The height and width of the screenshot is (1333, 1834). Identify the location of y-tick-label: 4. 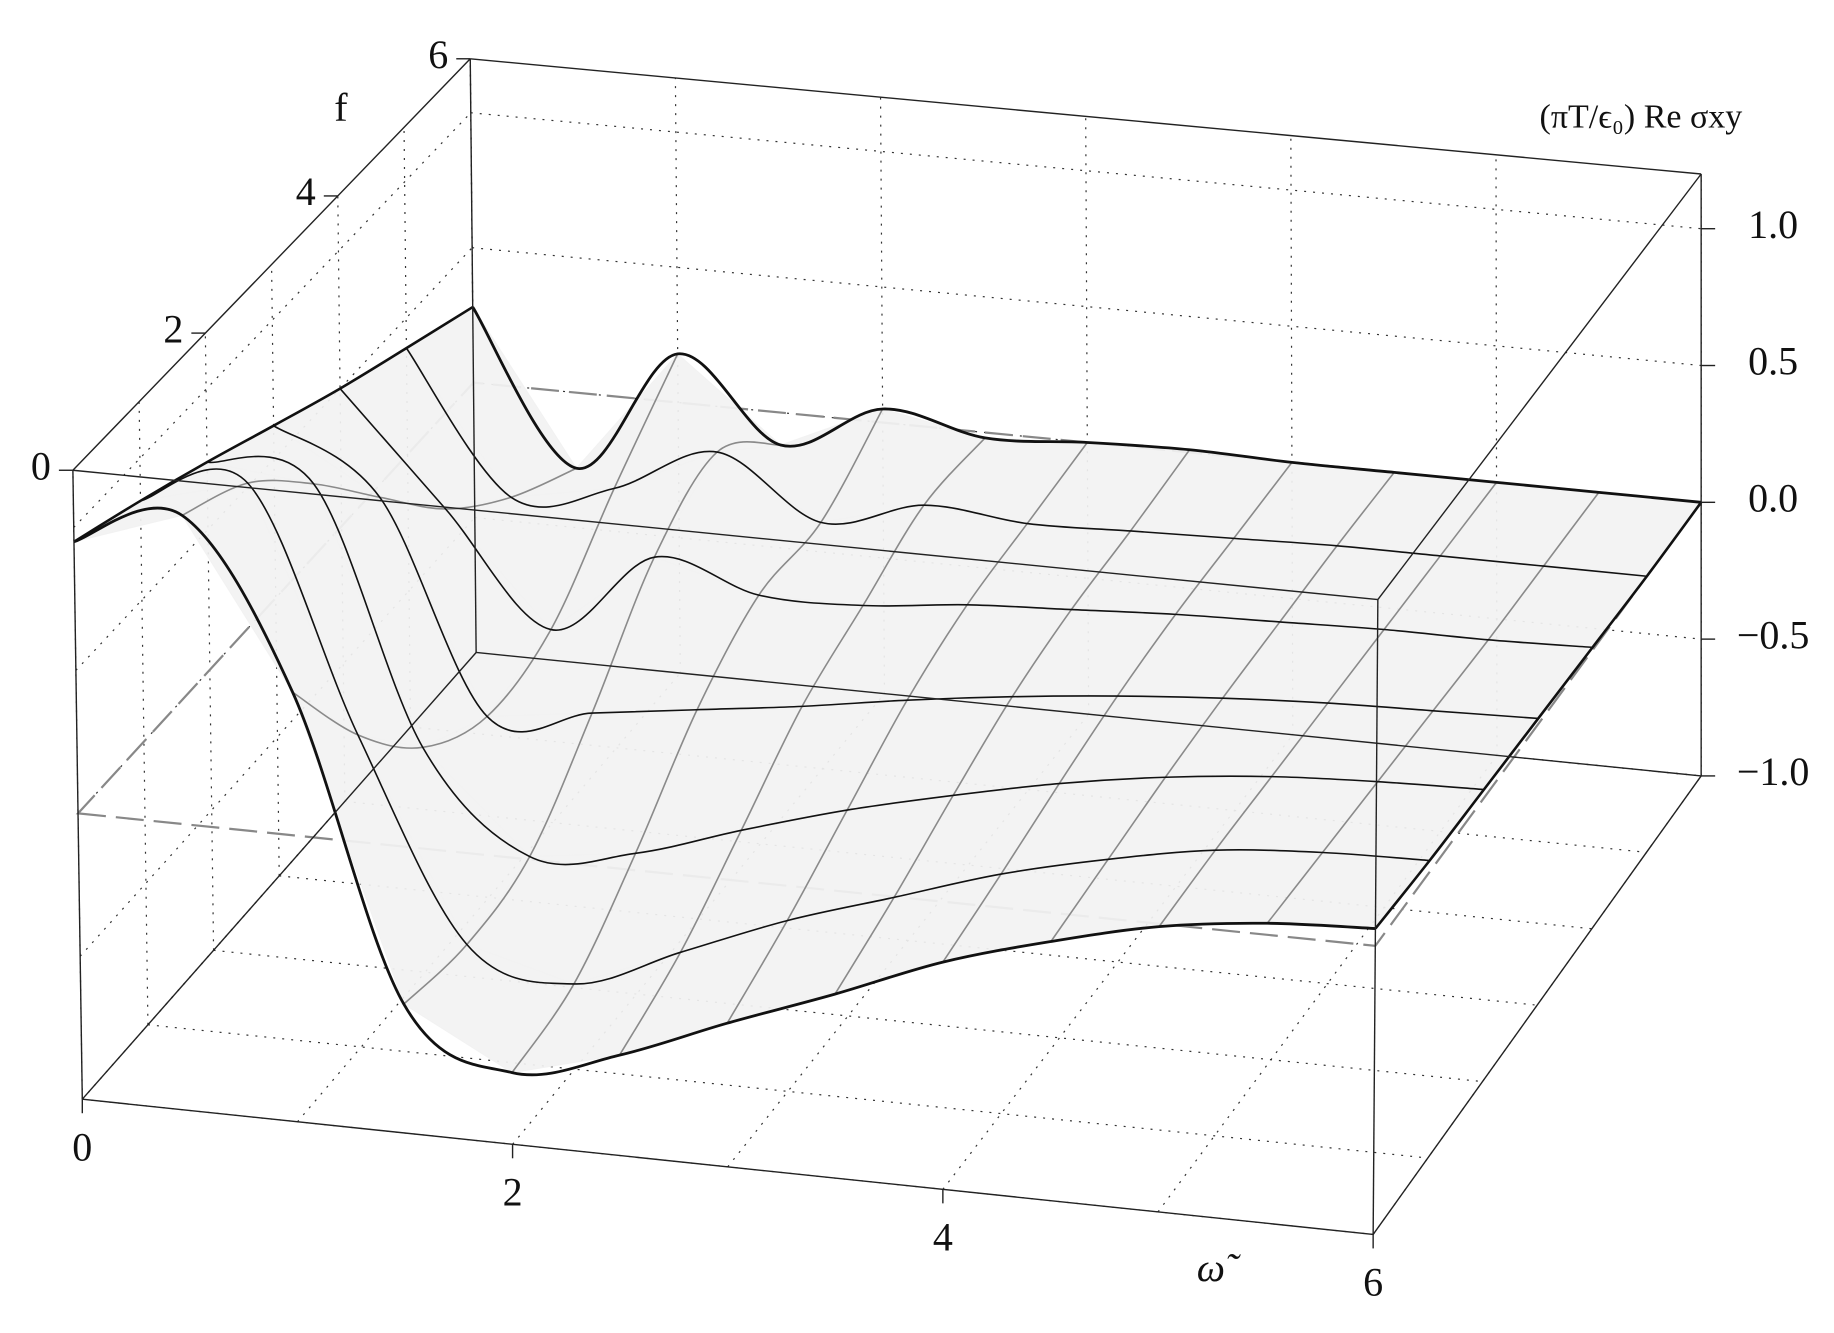
(306, 191).